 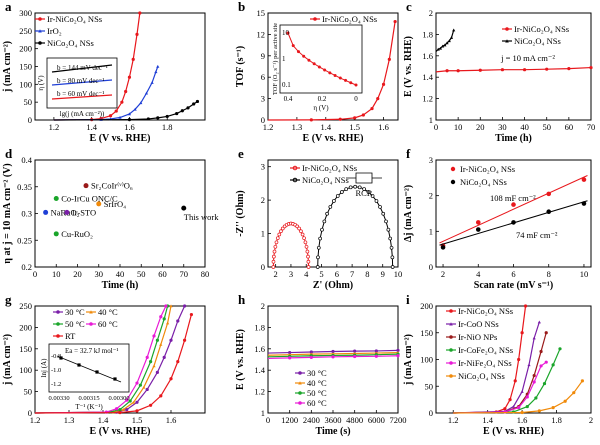 I want to click on inset-x-tick: 0.2, so click(x=322, y=99).